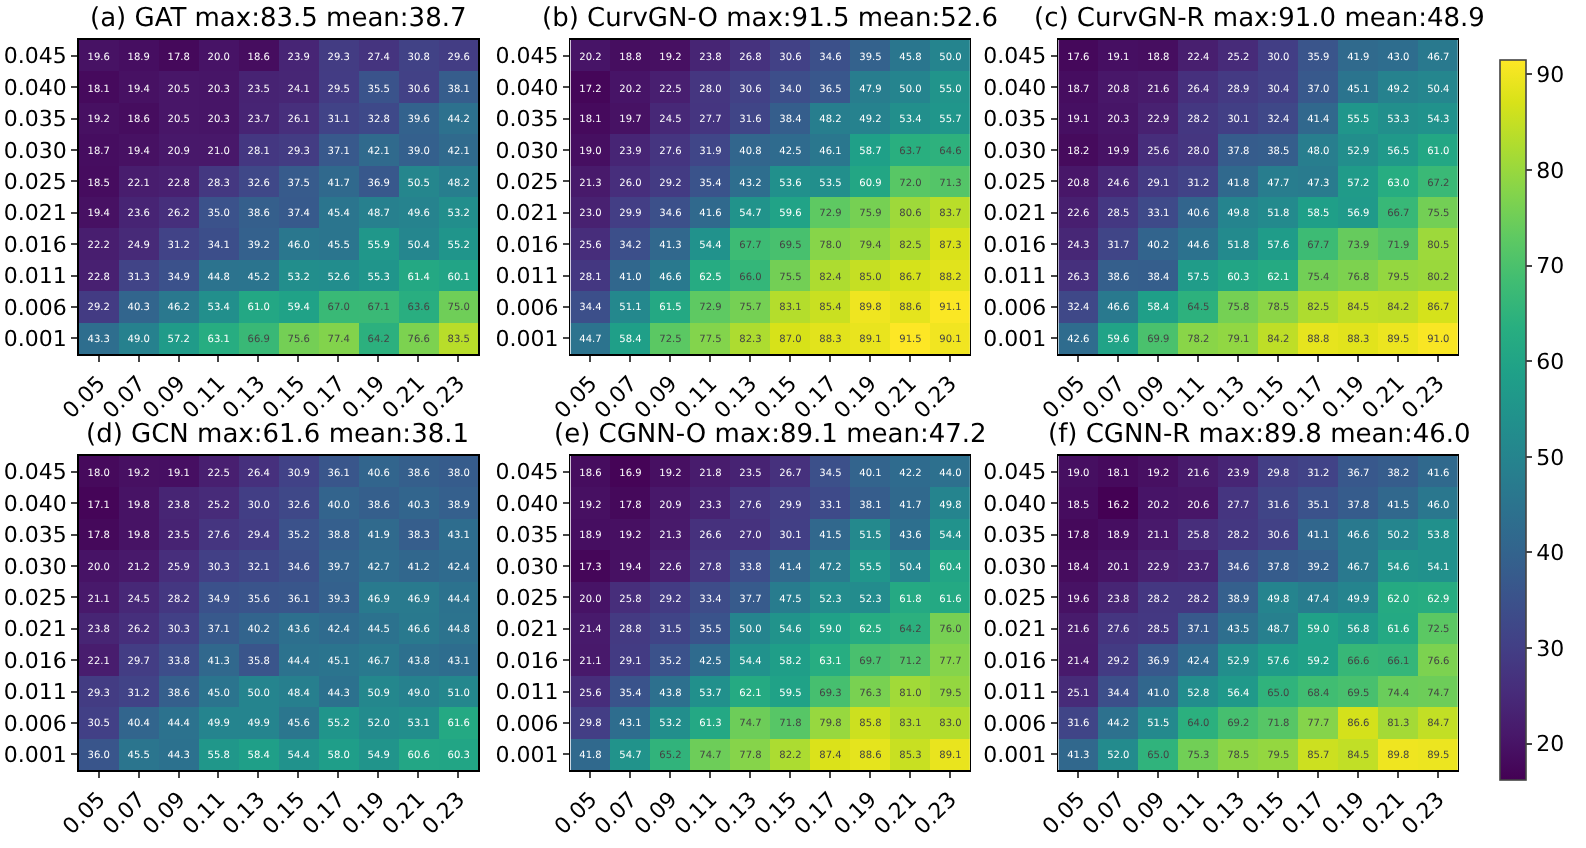 This screenshot has width=1586, height=848. I want to click on chart-title: (b) CurvGN-O max:91.5 mean:52.6, so click(770, 19).